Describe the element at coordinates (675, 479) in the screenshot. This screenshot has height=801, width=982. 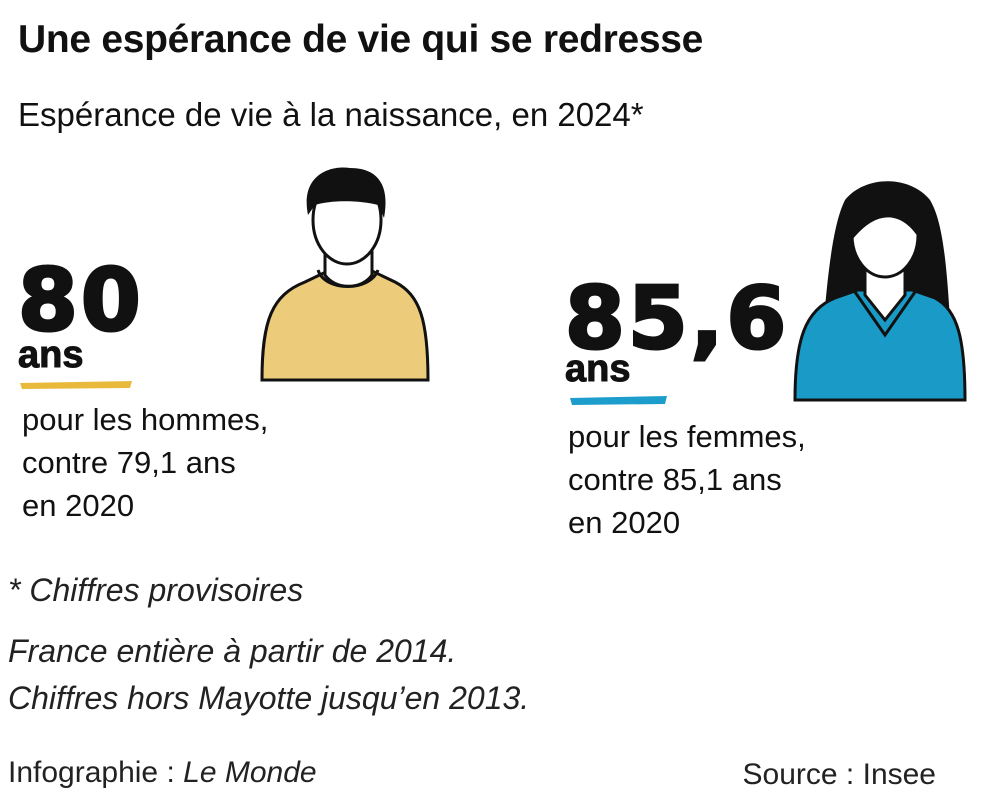
I see `line: contre 85,1 ans` at that location.